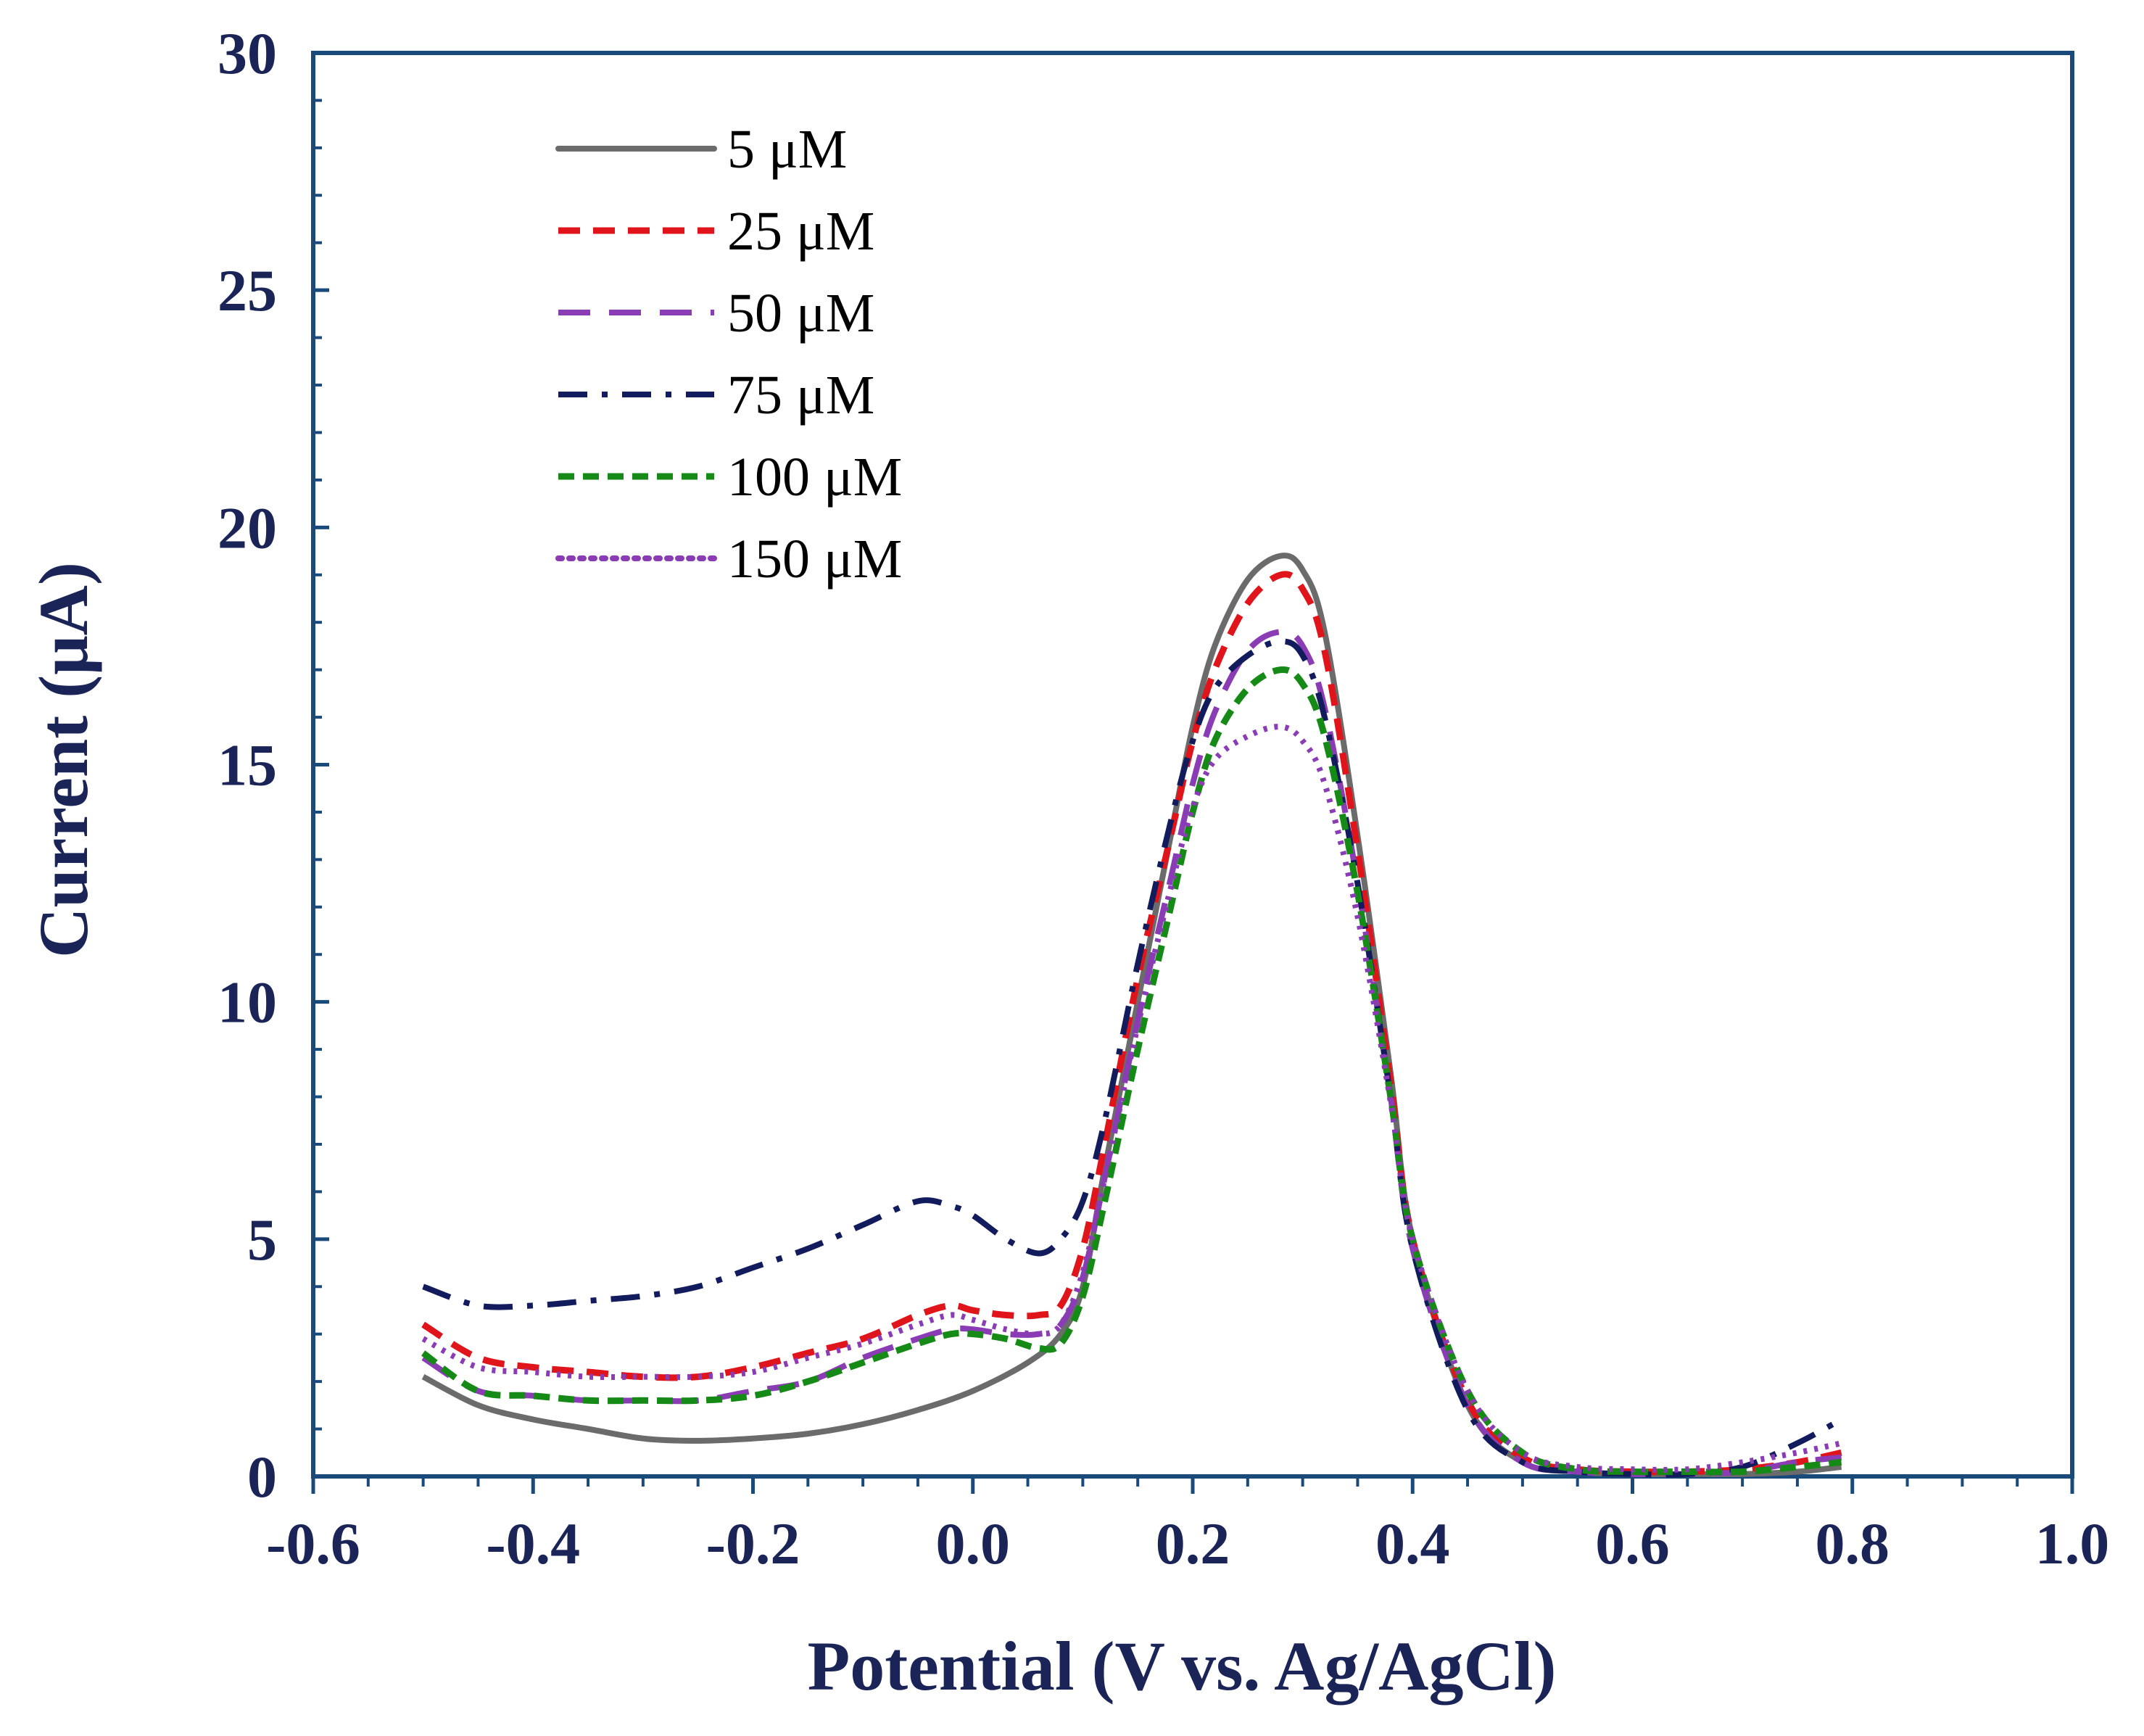 This screenshot has height=1736, width=2144. Describe the element at coordinates (533, 1543) in the screenshot. I see `x-tick-label: -0.4` at that location.